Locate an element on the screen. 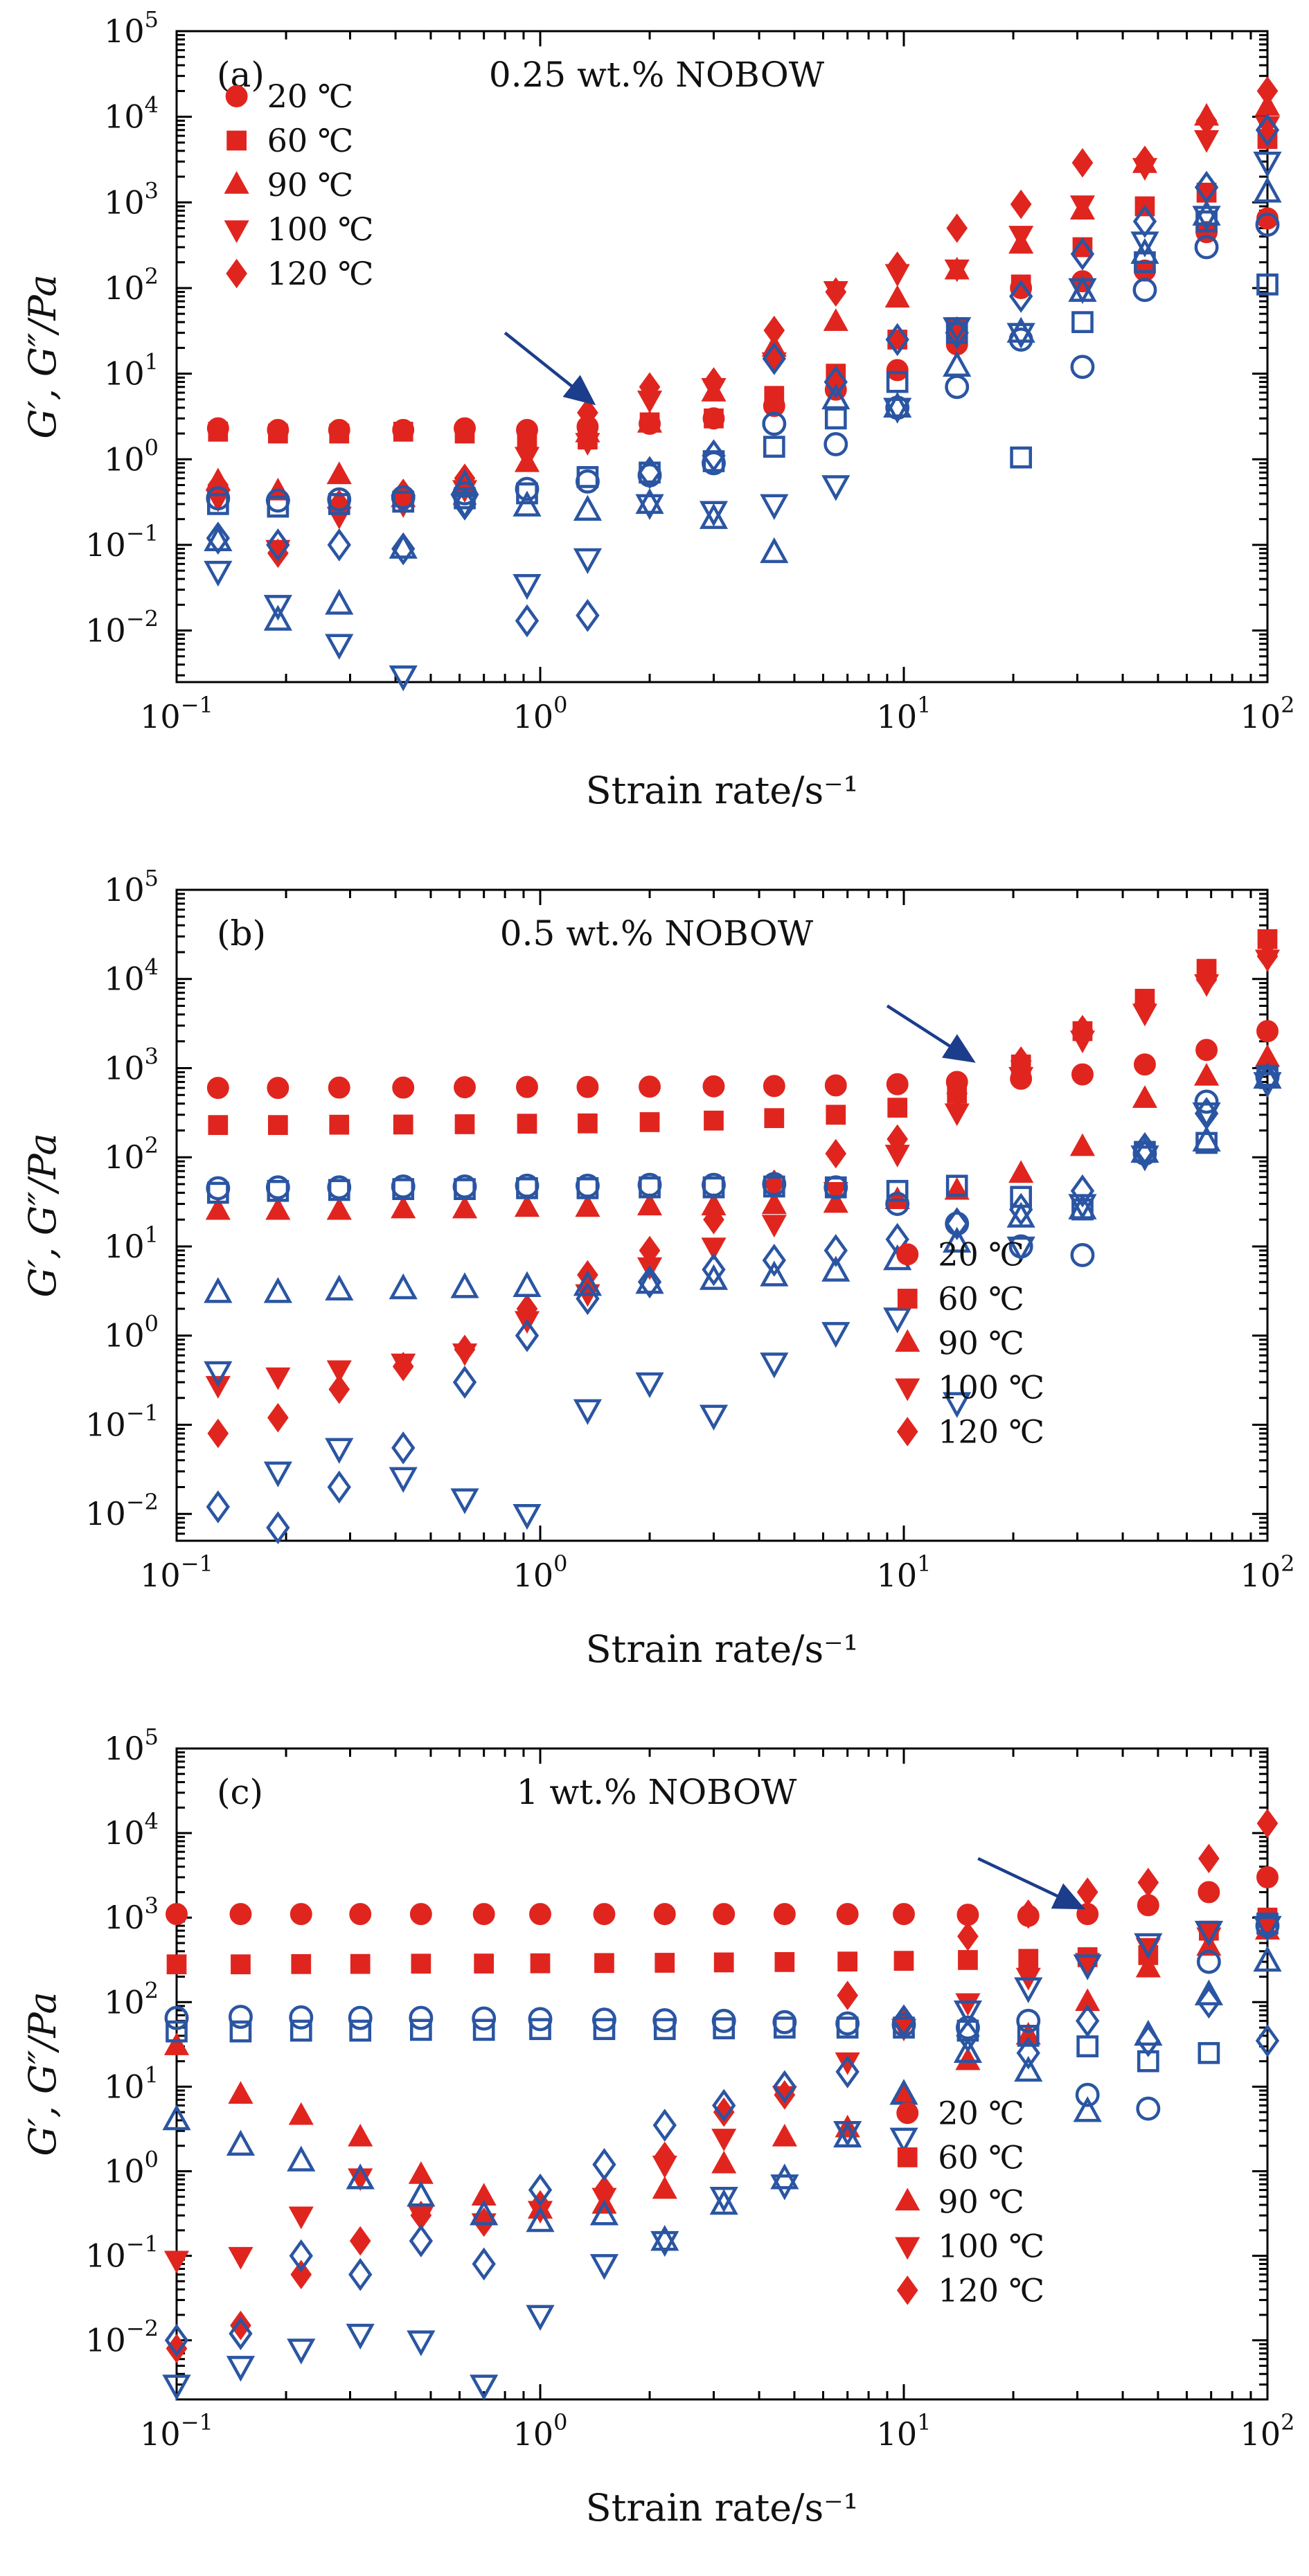  x-tick-label: 10¹ is located at coordinates (904, 713).